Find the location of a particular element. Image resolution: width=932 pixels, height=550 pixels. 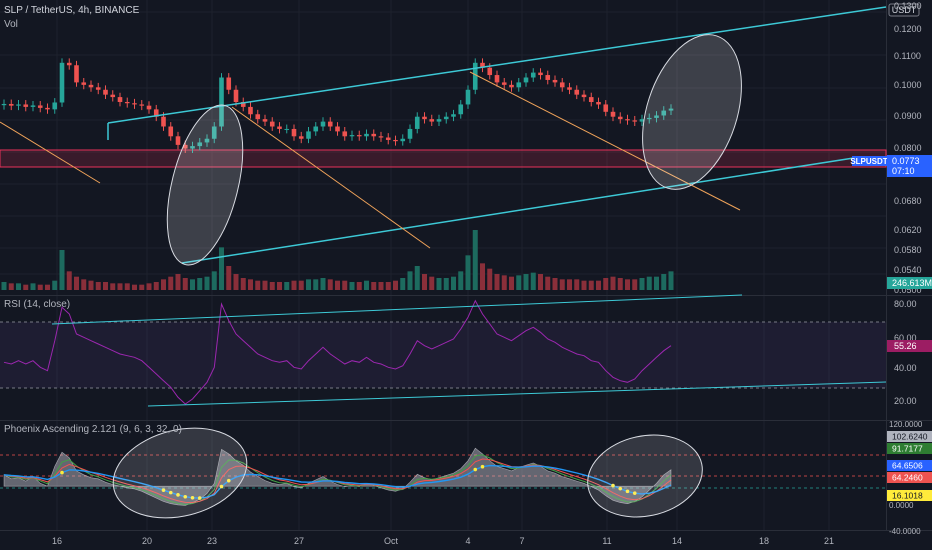

phoenix-blue-line is located at coordinates (337, 481).